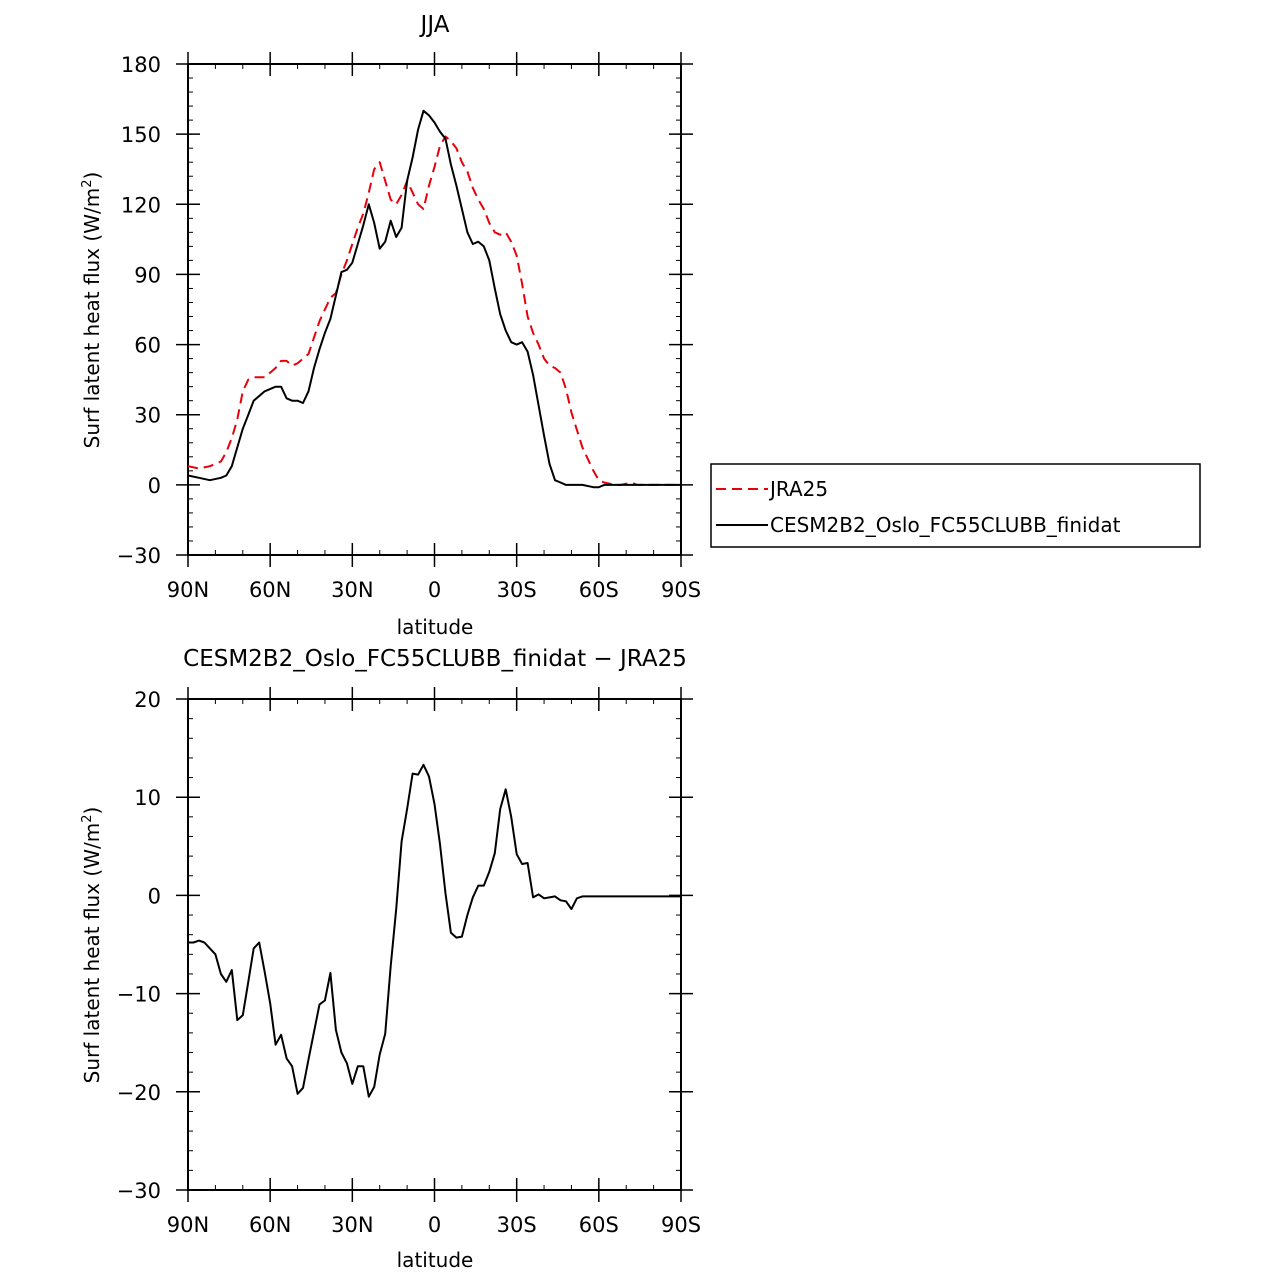 Image resolution: width=1279 pixels, height=1279 pixels. I want to click on y-tick-label: 90, so click(147, 275).